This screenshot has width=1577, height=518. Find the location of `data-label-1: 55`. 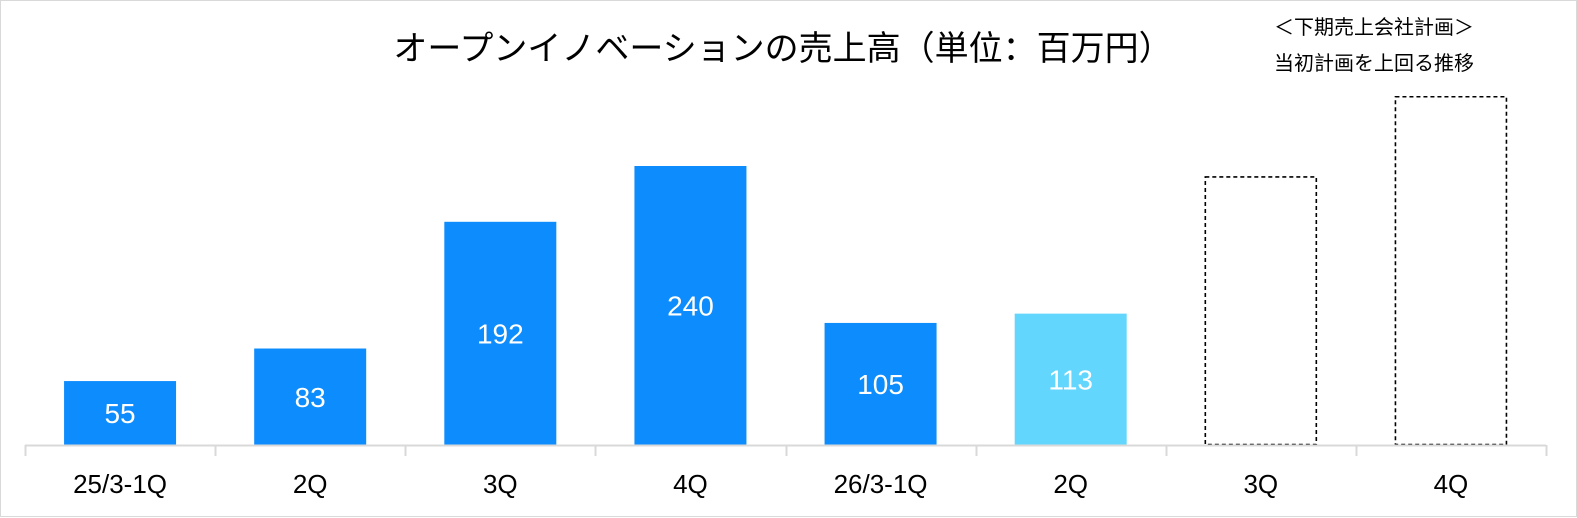

data-label-1: 55 is located at coordinates (119, 413).